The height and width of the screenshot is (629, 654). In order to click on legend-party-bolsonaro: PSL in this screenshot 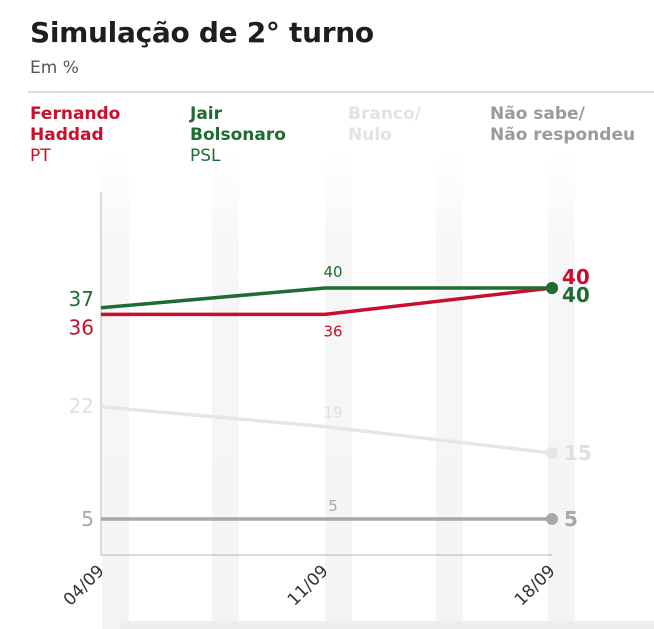, I will do `click(205, 156)`.